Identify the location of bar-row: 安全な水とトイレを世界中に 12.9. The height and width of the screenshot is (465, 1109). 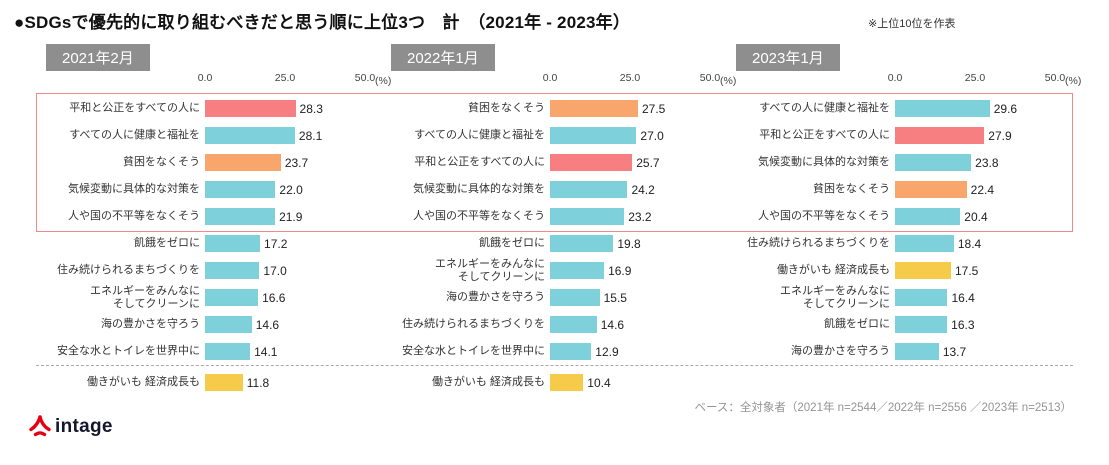
(570, 351).